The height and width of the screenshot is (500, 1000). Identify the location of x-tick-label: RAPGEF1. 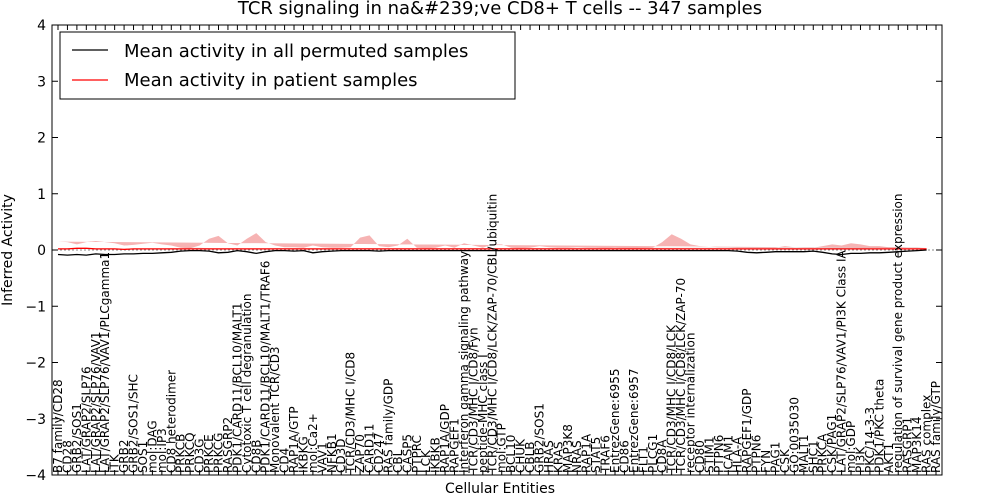
(455, 445).